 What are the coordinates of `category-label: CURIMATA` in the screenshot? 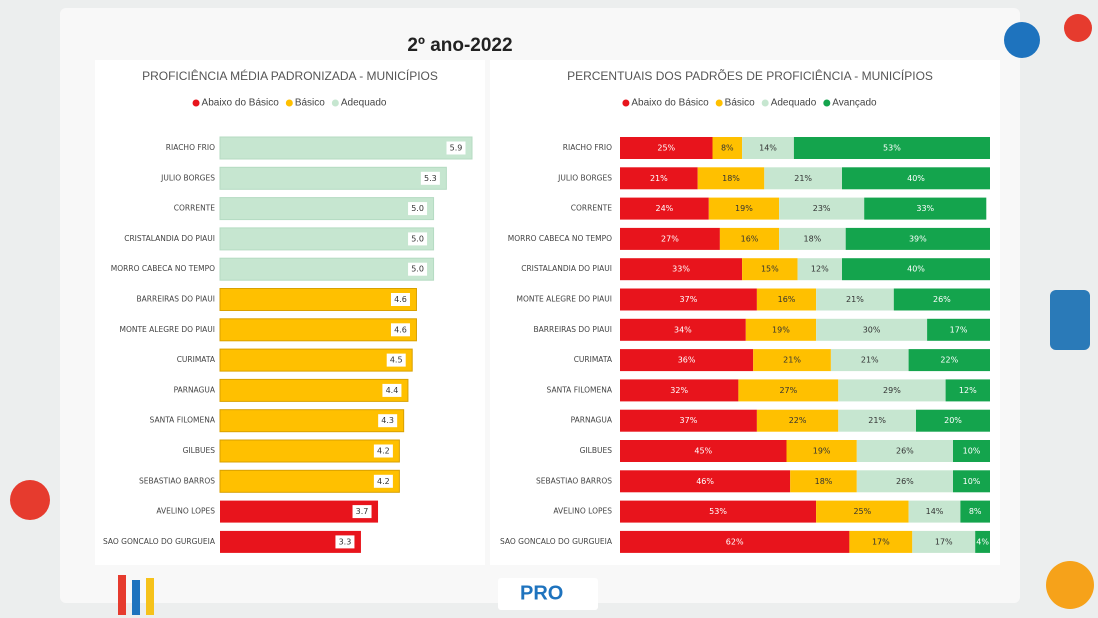 It's located at (196, 359).